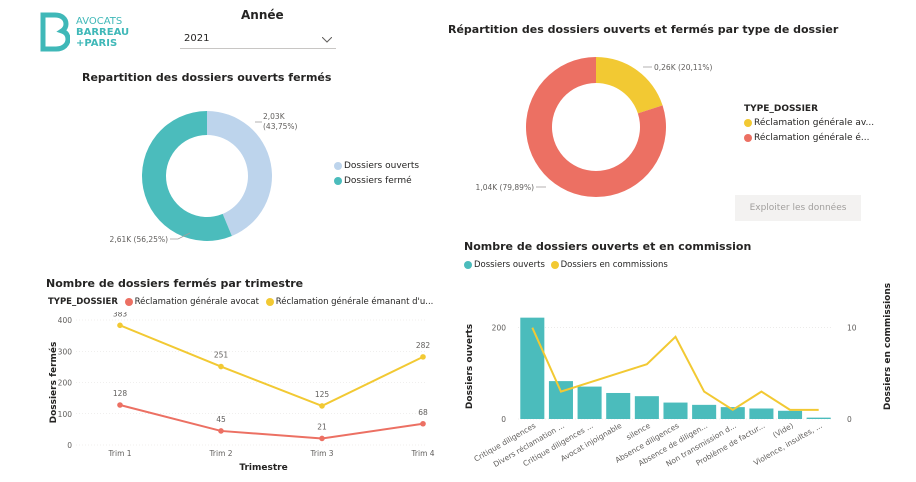 The image size is (916, 482). Describe the element at coordinates (322, 426) in the screenshot. I see `data-label: 21` at that location.